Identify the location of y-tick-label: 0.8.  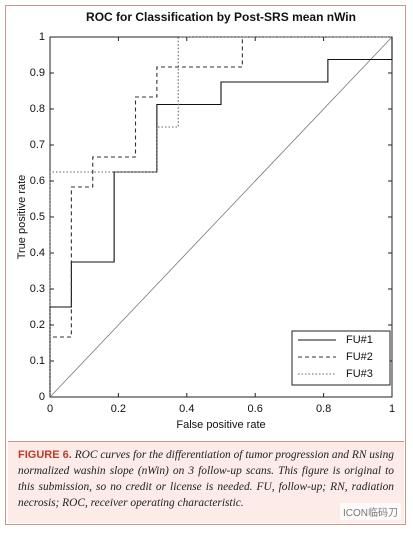
(37, 109).